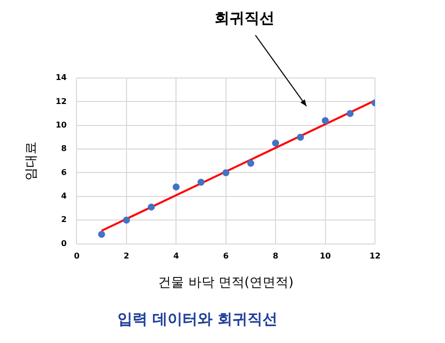 Image resolution: width=445 pixels, height=343 pixels. What do you see at coordinates (61, 101) in the screenshot?
I see `y-tick-label: 12` at bounding box center [61, 101].